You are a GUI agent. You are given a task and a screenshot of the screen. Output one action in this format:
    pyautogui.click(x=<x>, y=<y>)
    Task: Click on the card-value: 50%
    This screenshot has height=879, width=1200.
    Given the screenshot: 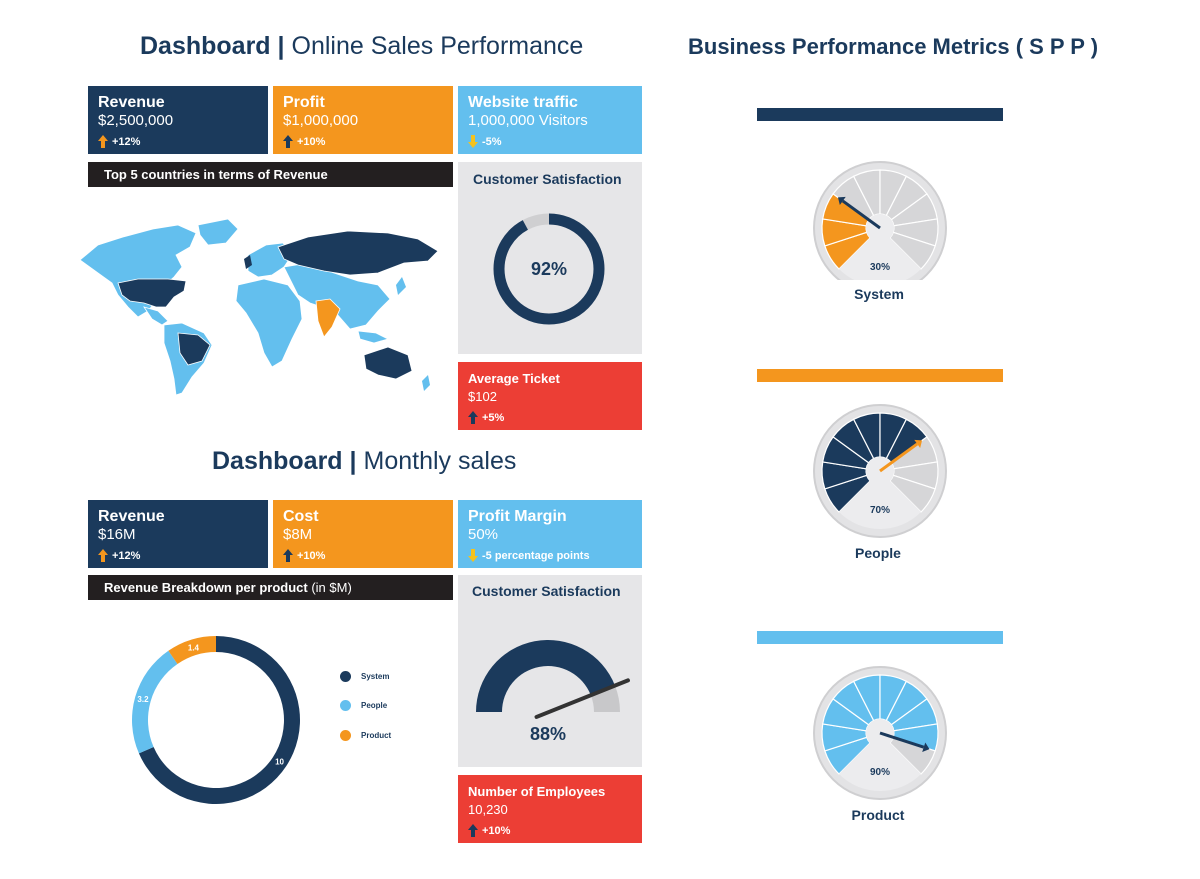 What is the action you would take?
    pyautogui.click(x=483, y=534)
    